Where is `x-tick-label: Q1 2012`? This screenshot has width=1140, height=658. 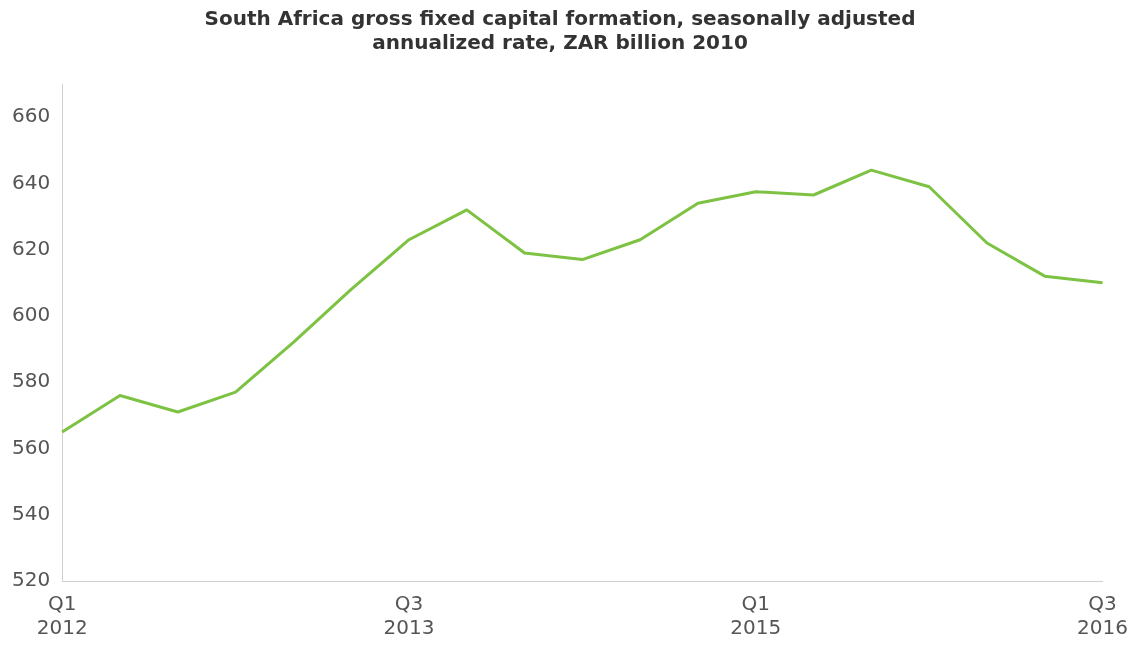
x-tick-label: Q1 2012 is located at coordinates (62, 615).